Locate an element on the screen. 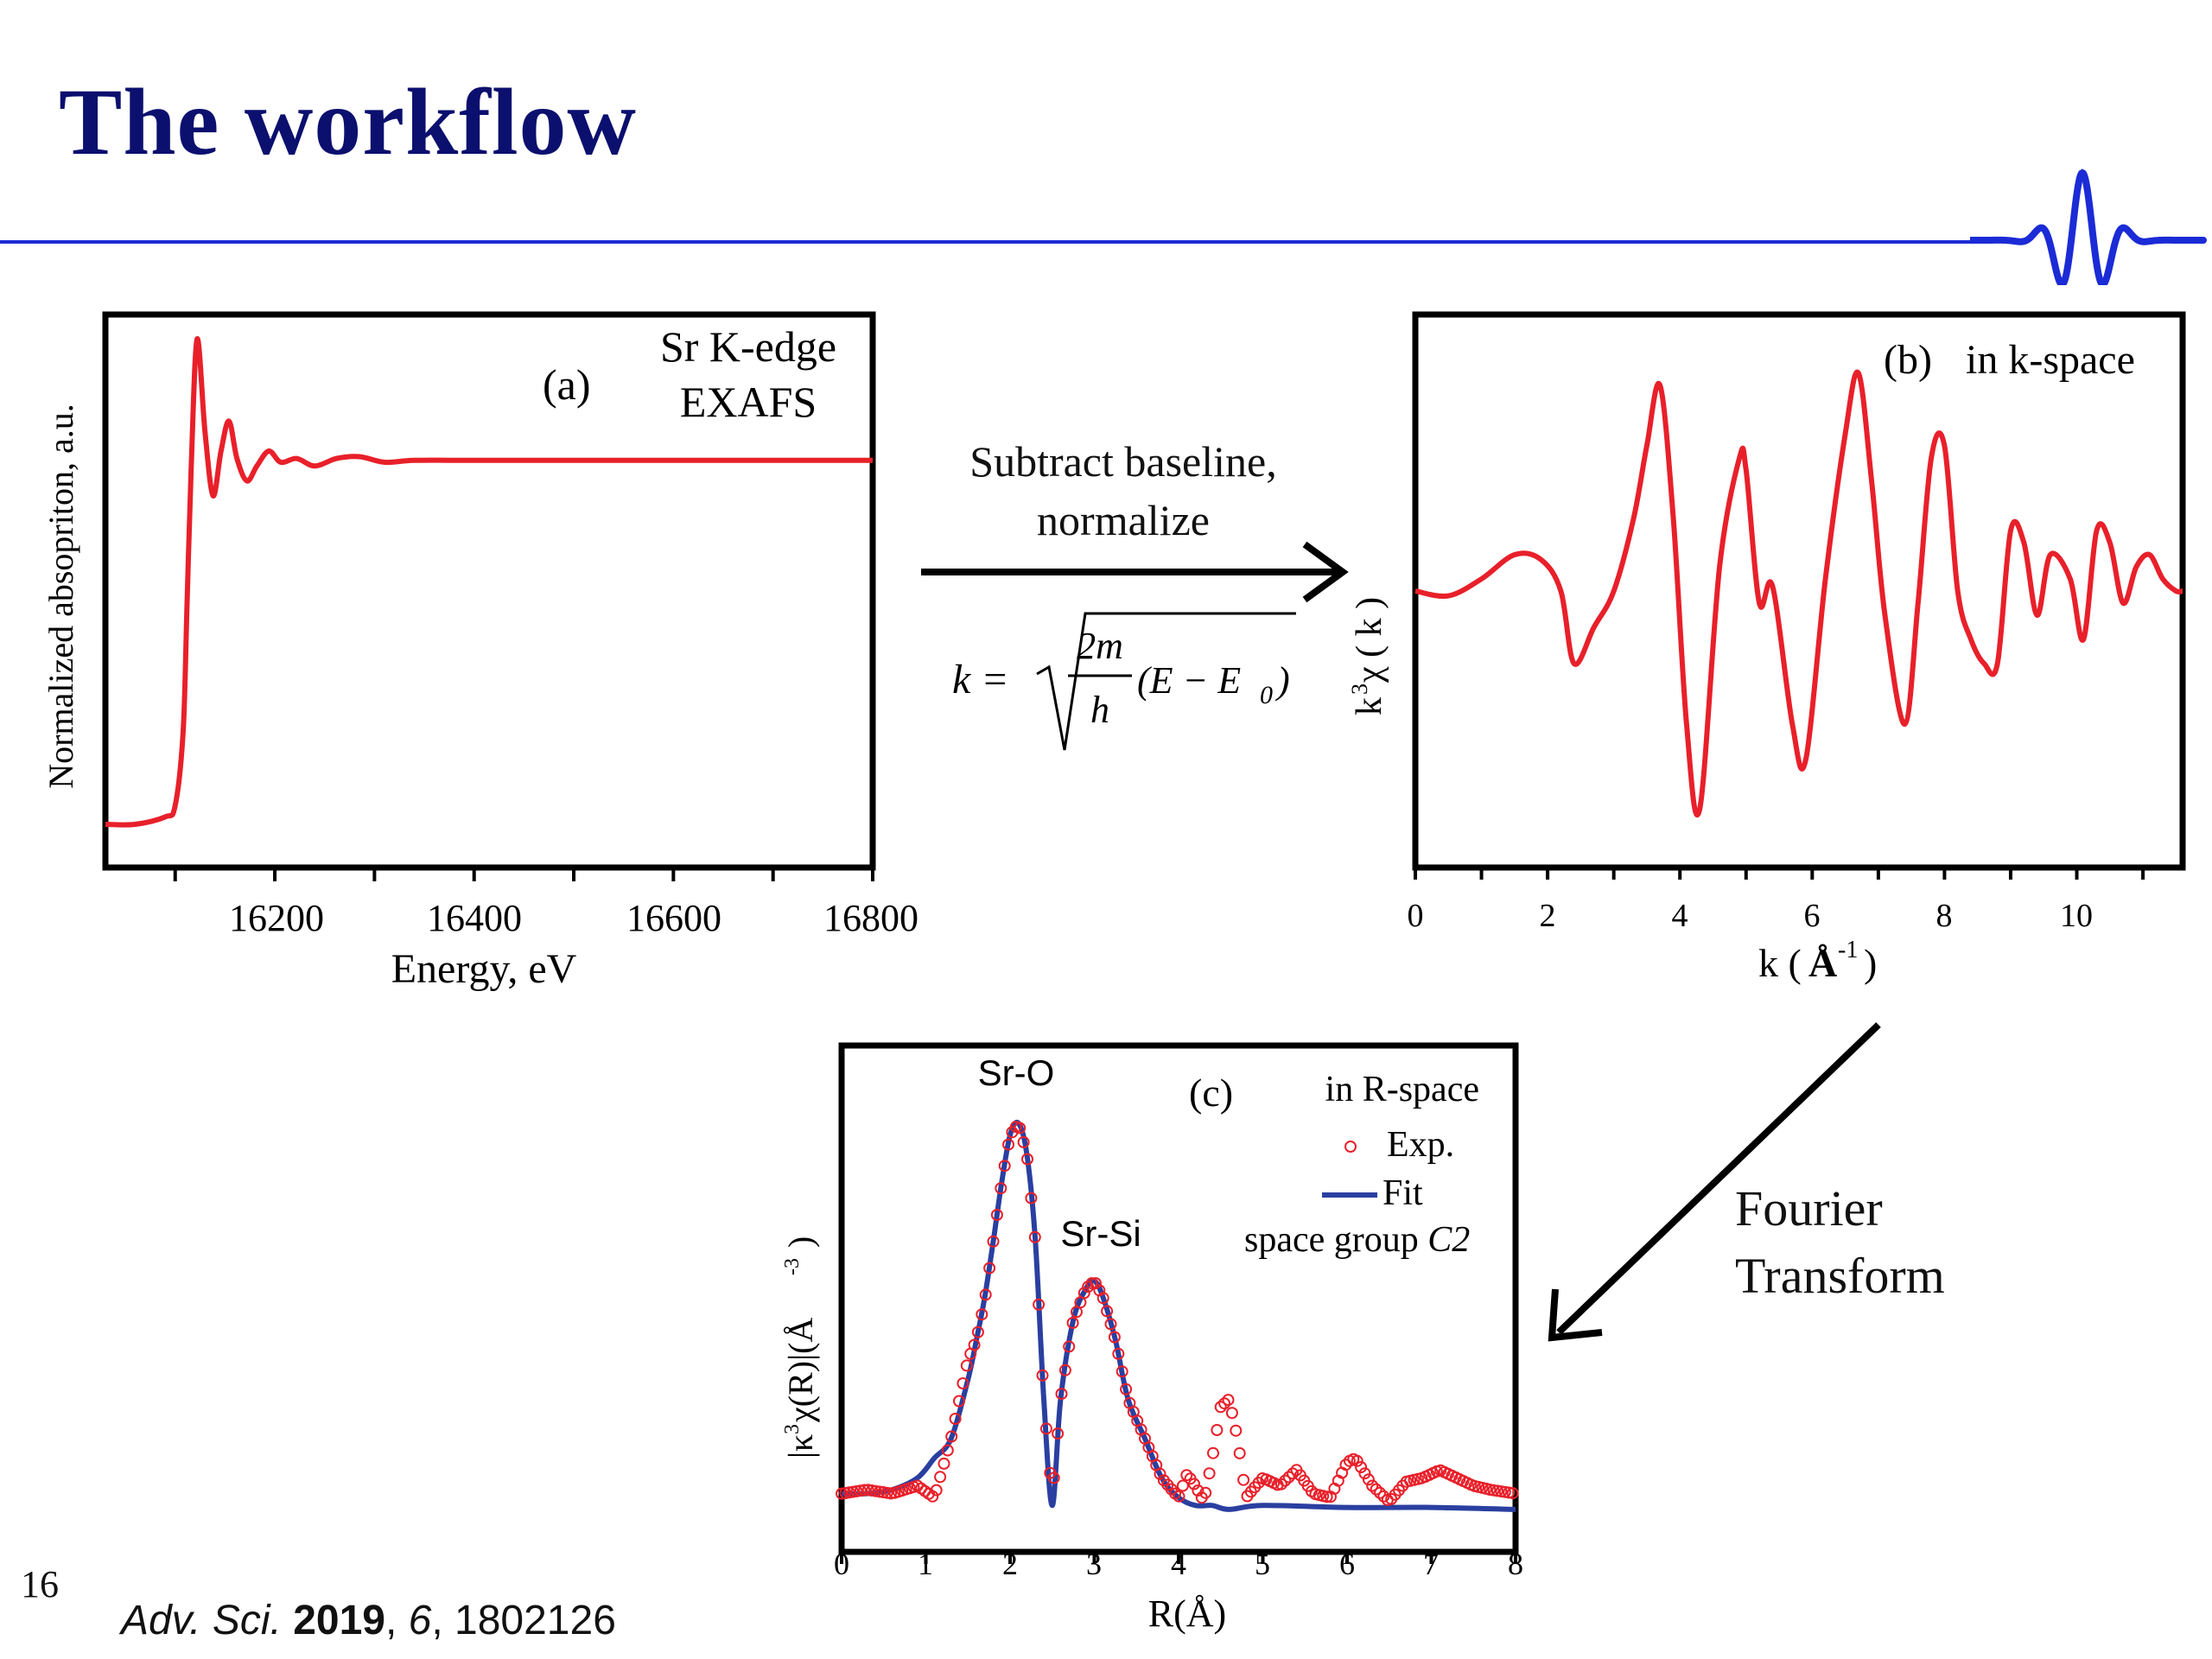  citation: Adv. Sci. 2019, 6, 1802126 is located at coordinates (368, 1620).